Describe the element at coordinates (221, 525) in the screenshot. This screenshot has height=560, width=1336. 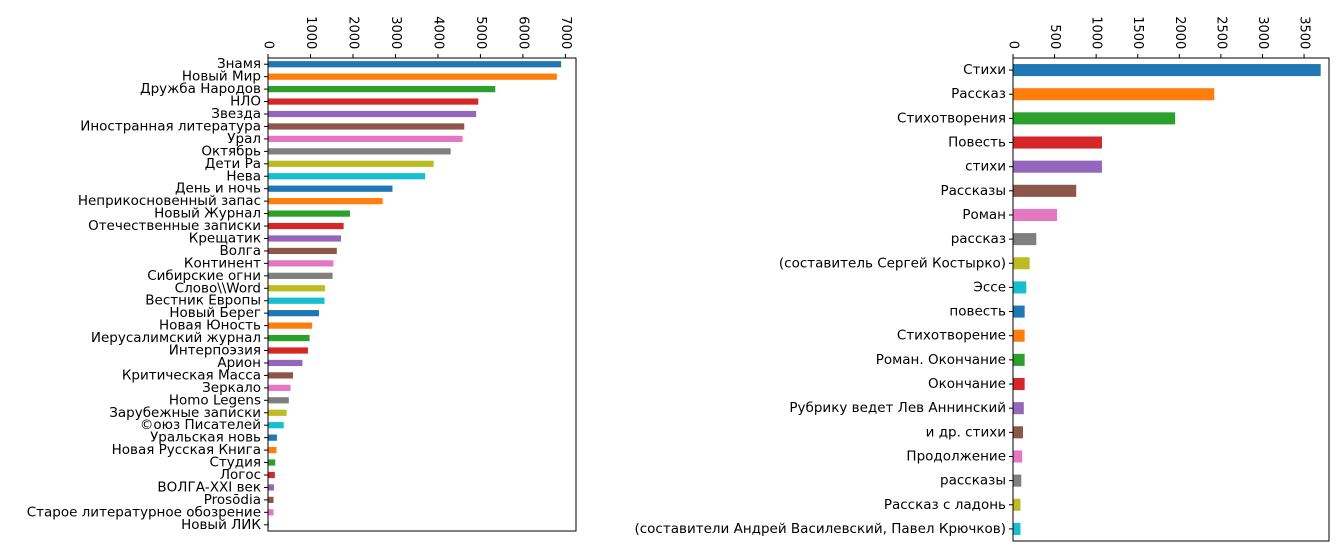
I see `category-label: Новый ЛИК` at that location.